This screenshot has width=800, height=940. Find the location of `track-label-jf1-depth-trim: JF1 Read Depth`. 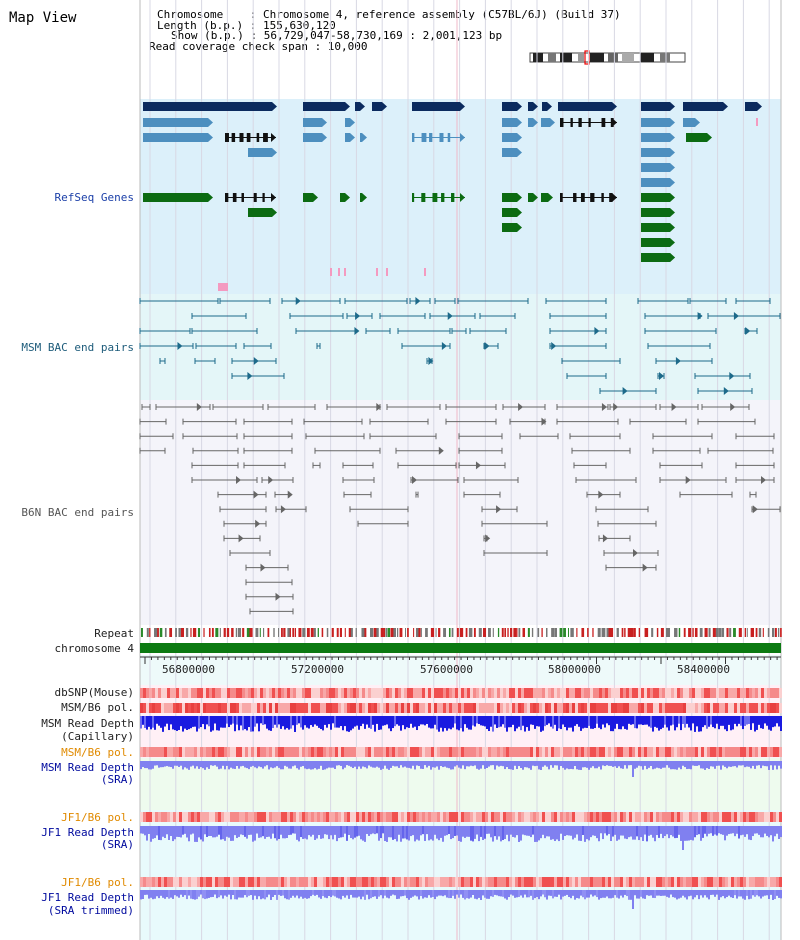

track-label-jf1-depth-trim: JF1 Read Depth is located at coordinates (87, 897).